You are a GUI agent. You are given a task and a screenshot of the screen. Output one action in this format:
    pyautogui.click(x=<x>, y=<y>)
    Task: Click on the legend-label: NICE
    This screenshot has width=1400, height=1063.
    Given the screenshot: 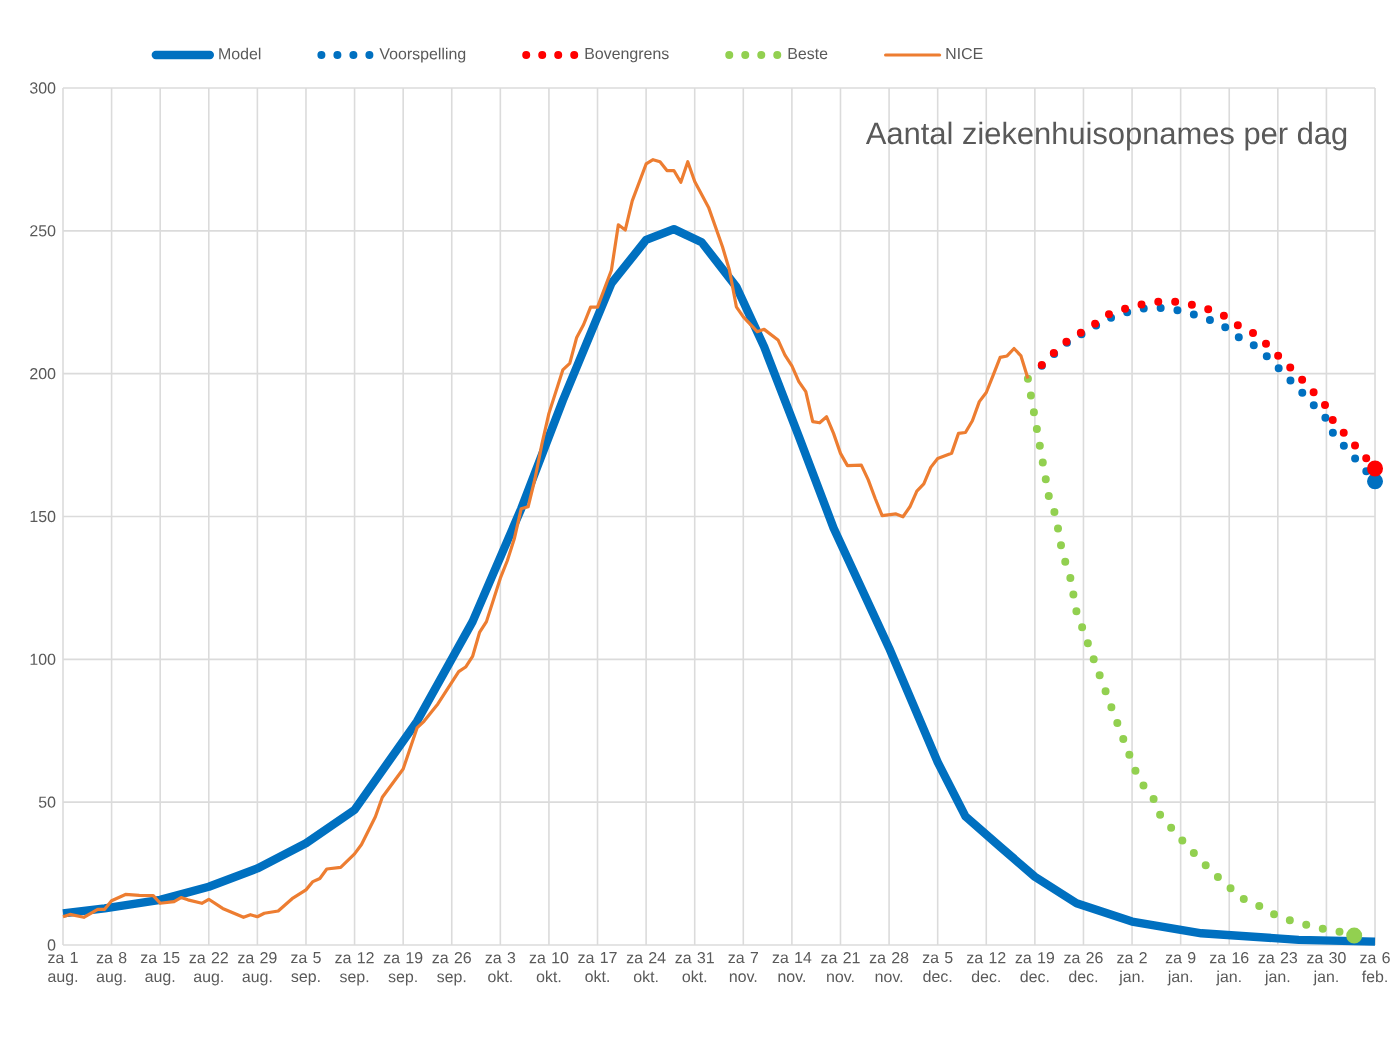 What is the action you would take?
    pyautogui.click(x=964, y=53)
    